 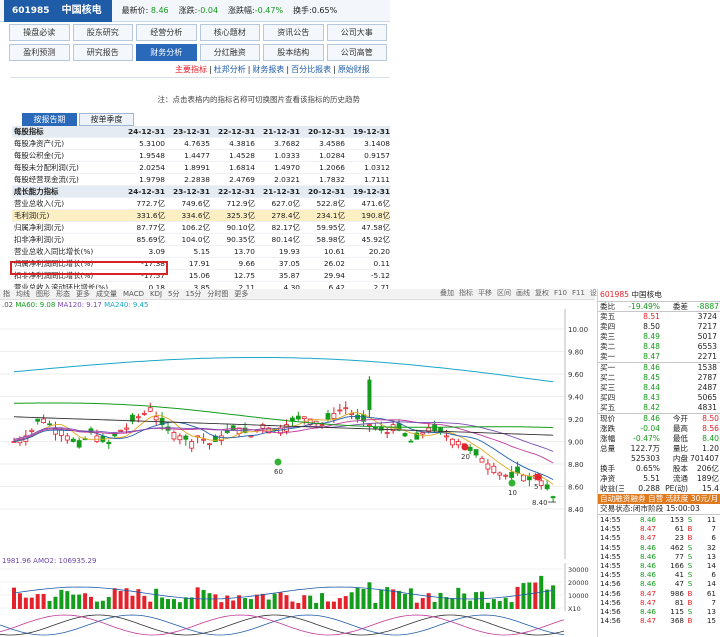 What do you see at coordinates (578, 293) in the screenshot?
I see `top-tool-7: F11` at bounding box center [578, 293].